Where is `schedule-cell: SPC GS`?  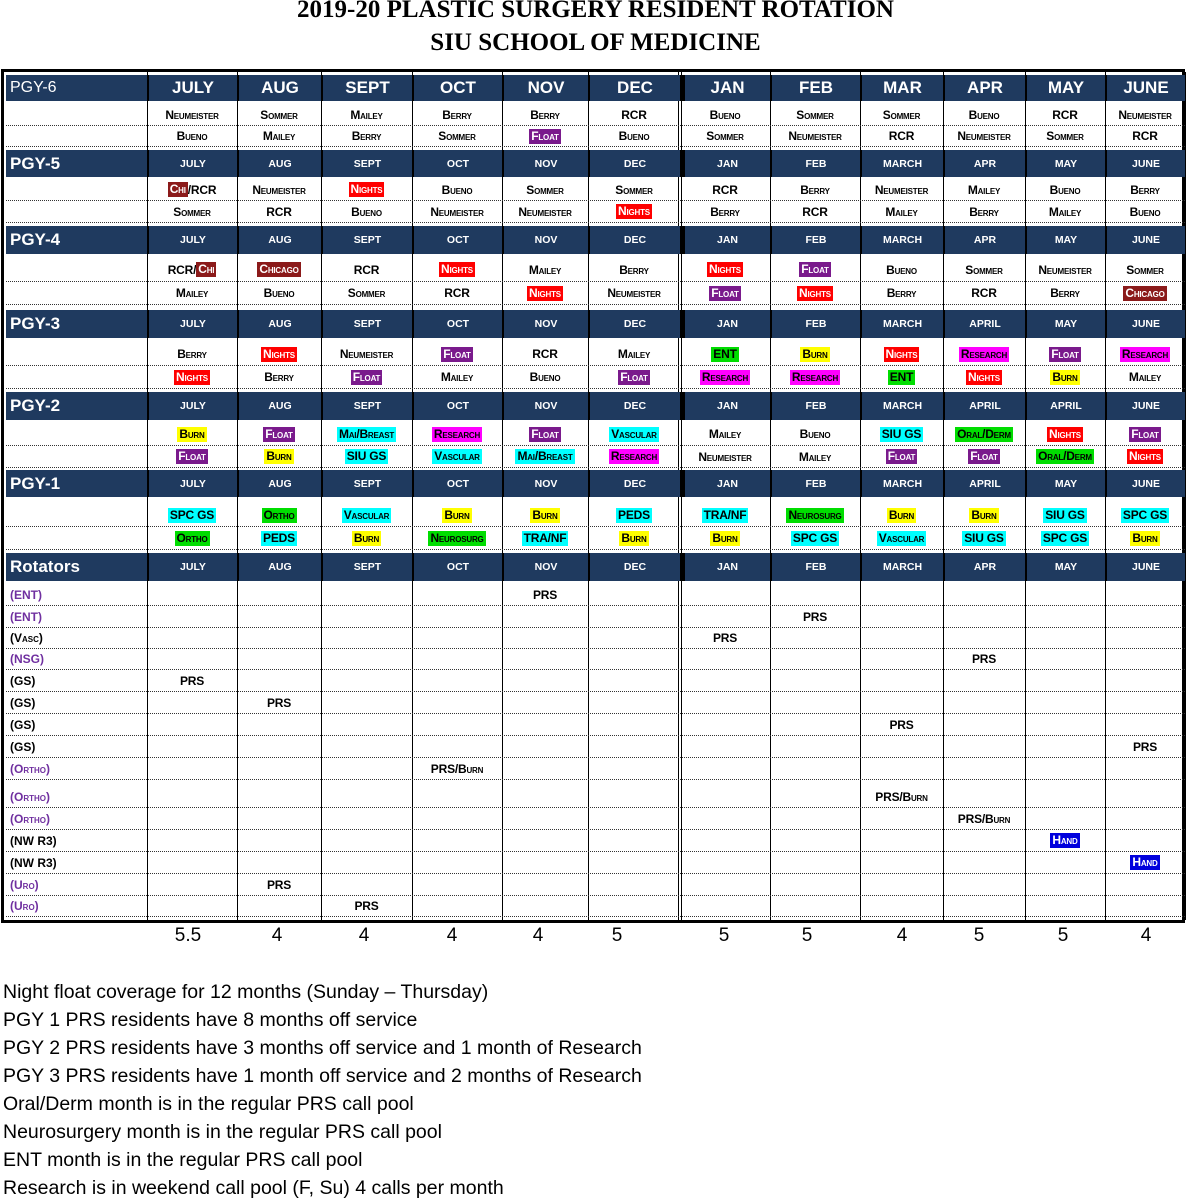 schedule-cell: SPC GS is located at coordinates (815, 538).